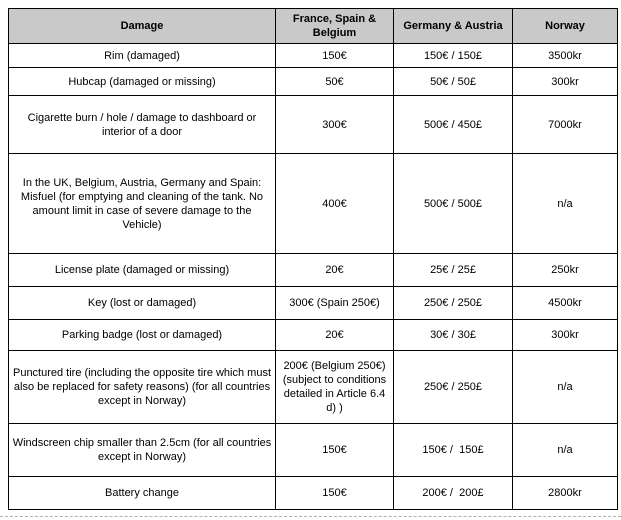 The width and height of the screenshot is (621, 520). Describe the element at coordinates (142, 270) in the screenshot. I see `cell-damage: License plate (damaged or missing)` at that location.